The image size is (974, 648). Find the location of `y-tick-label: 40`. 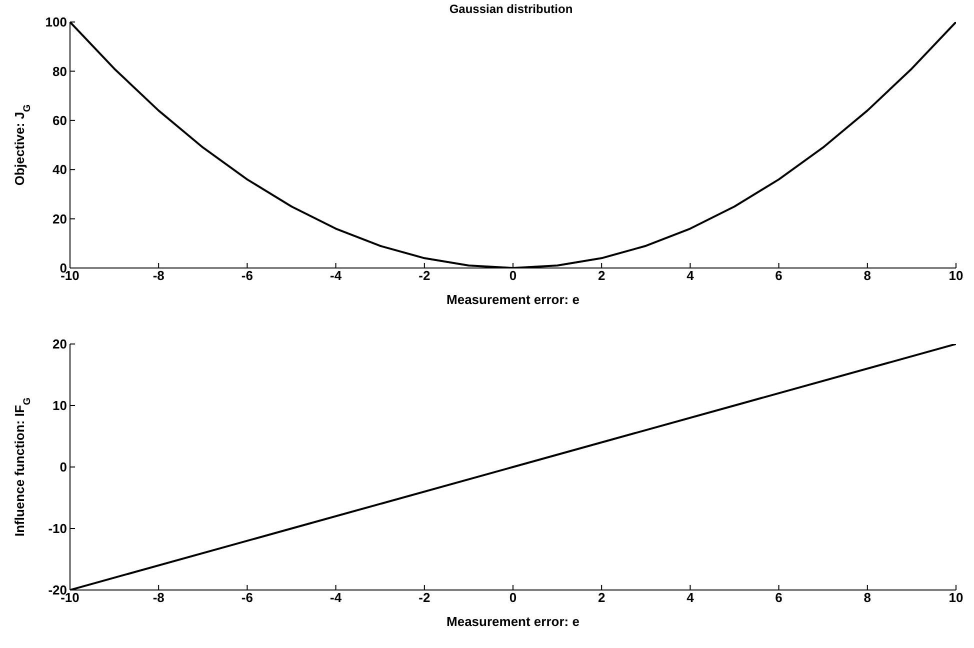

y-tick-label: 40 is located at coordinates (59, 170).